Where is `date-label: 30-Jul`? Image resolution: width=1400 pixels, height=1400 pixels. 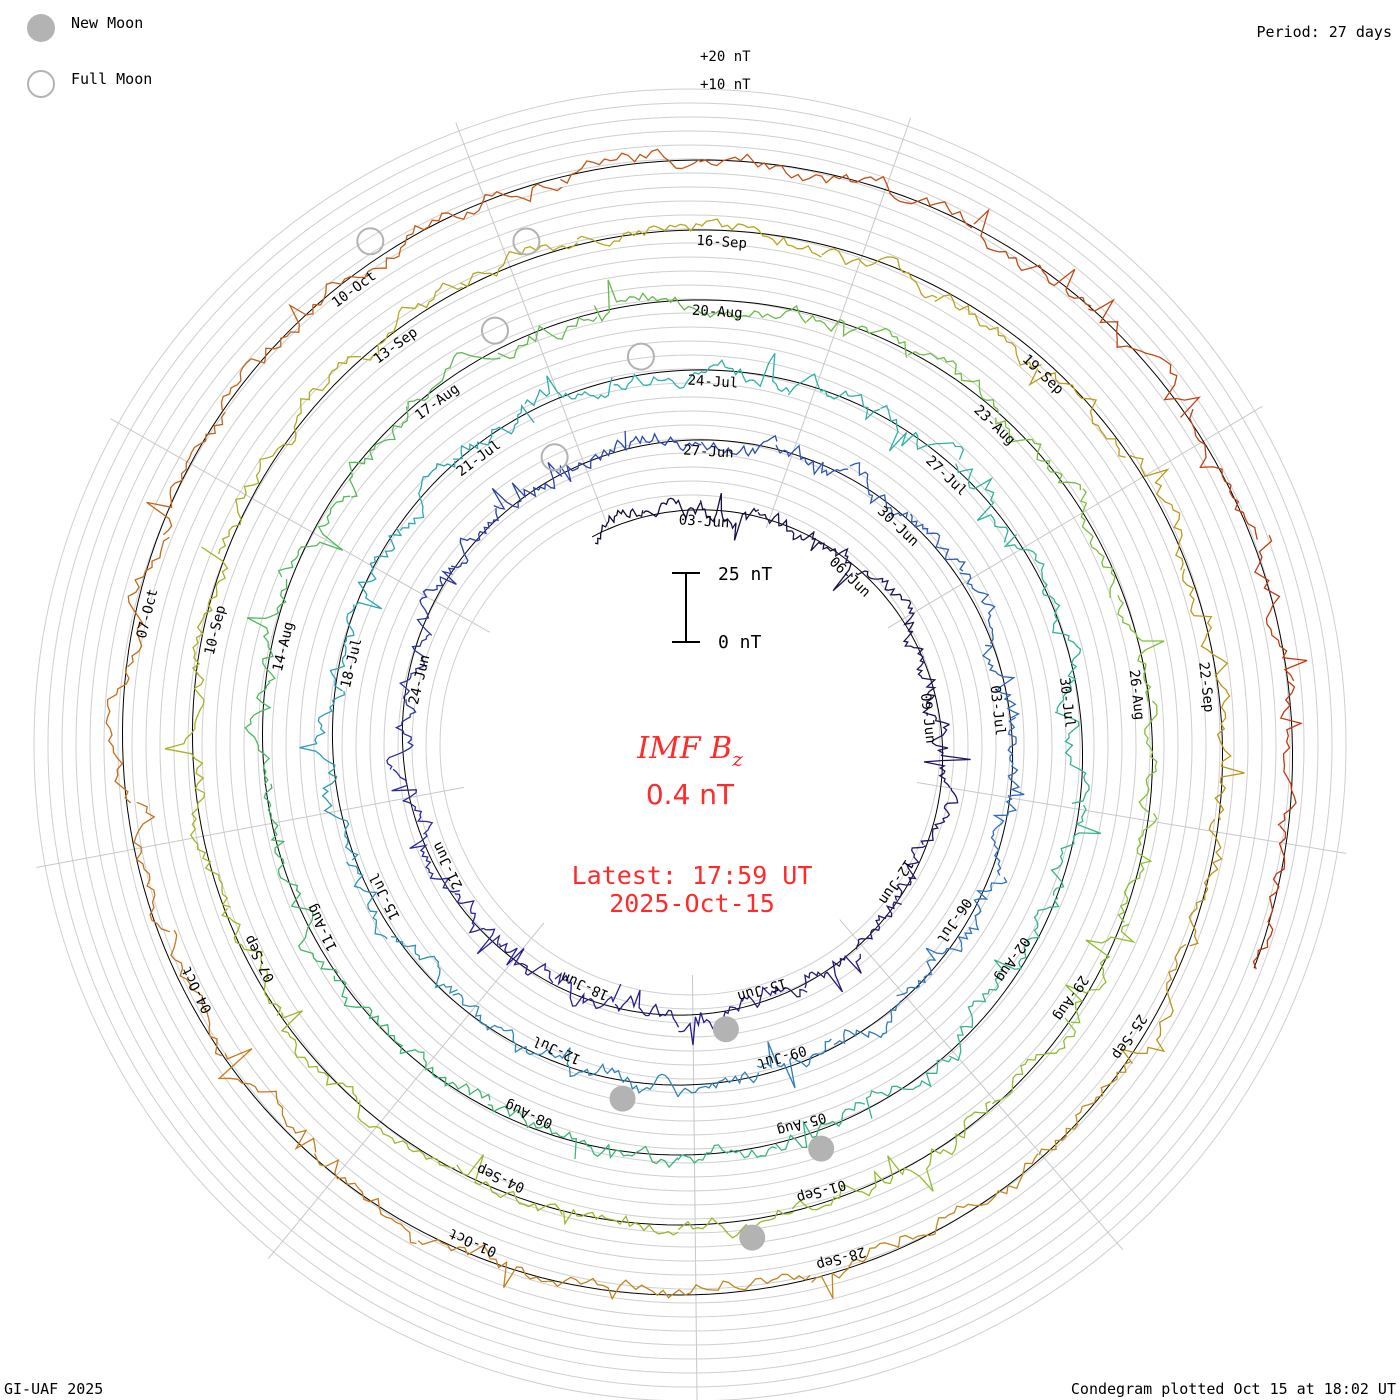
date-label: 30-Jul is located at coordinates (1067, 703).